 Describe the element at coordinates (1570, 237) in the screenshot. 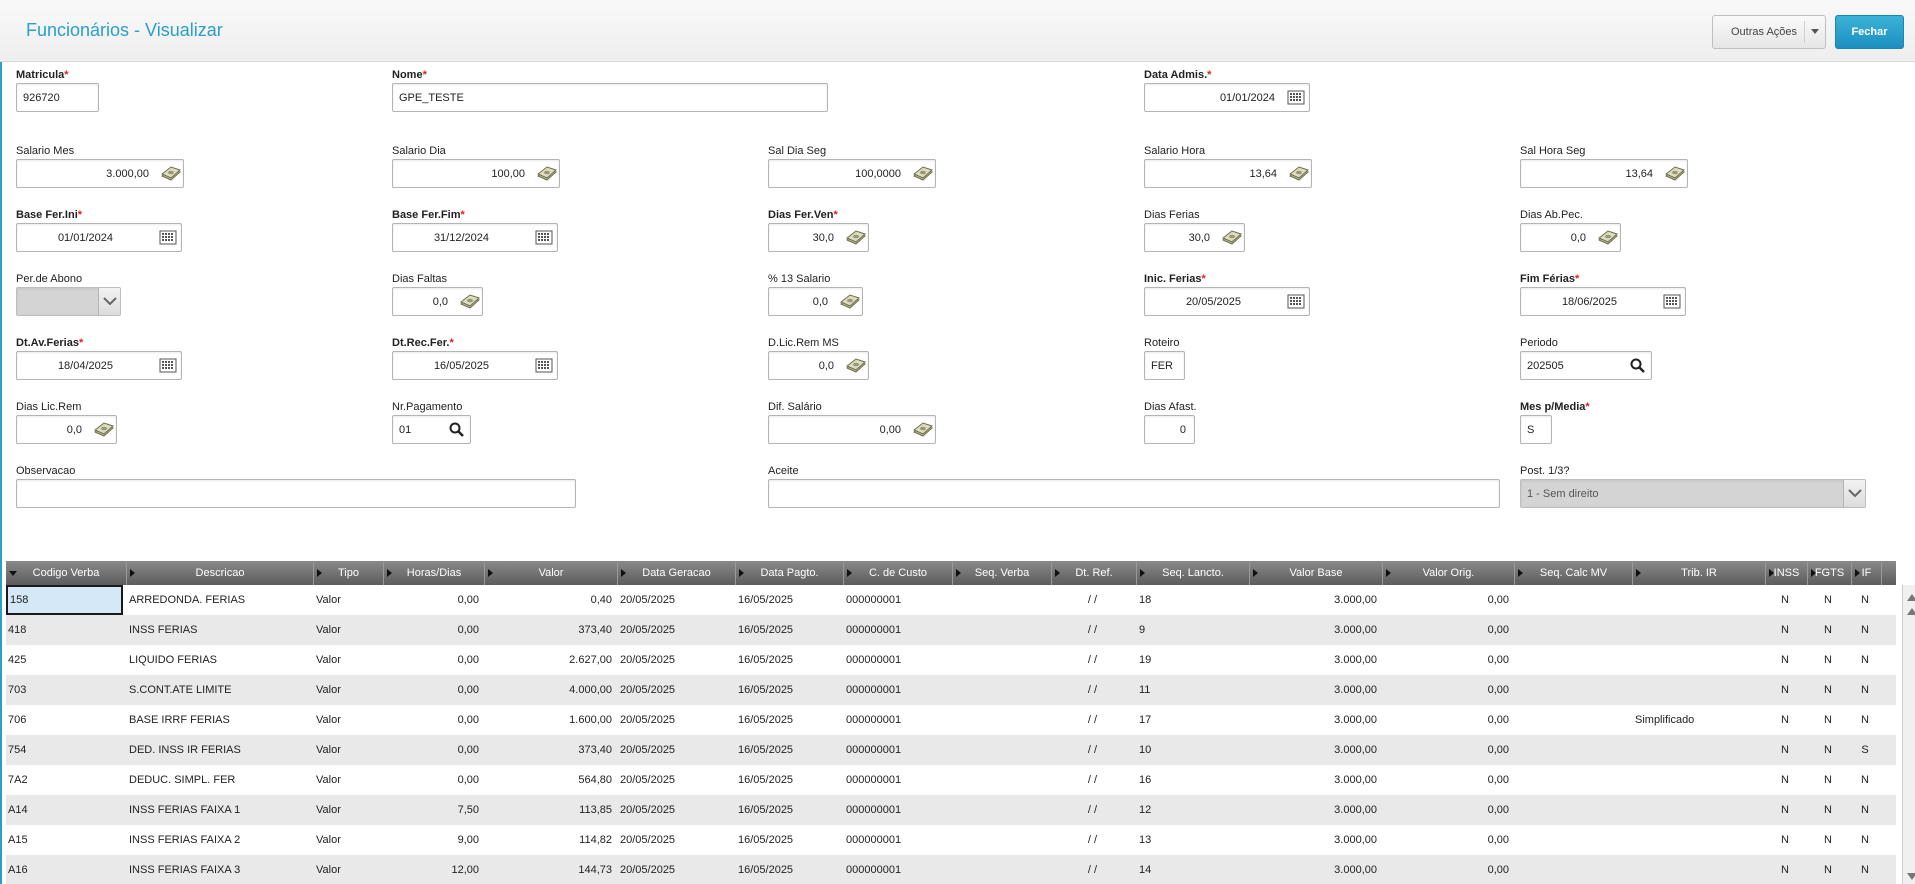

I see `dias-ab-pec-input: 0,0` at that location.